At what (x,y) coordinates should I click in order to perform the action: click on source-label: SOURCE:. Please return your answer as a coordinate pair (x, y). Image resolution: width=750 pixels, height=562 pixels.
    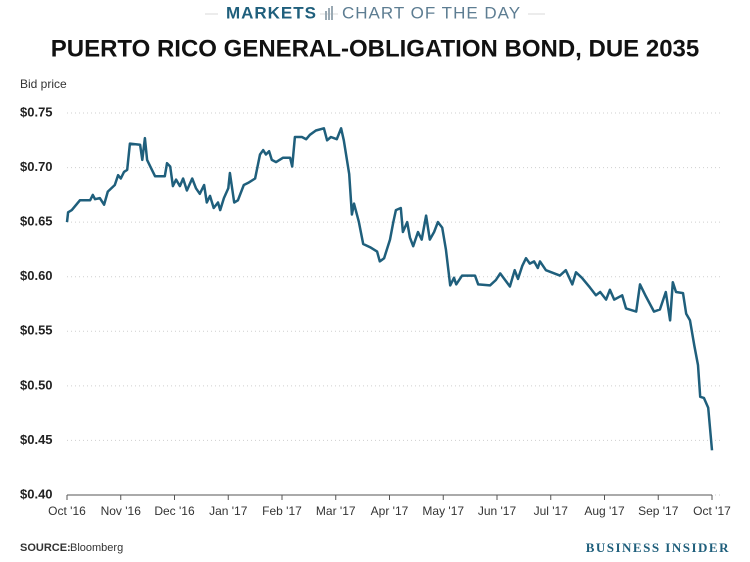
    Looking at the image, I should click on (45, 548).